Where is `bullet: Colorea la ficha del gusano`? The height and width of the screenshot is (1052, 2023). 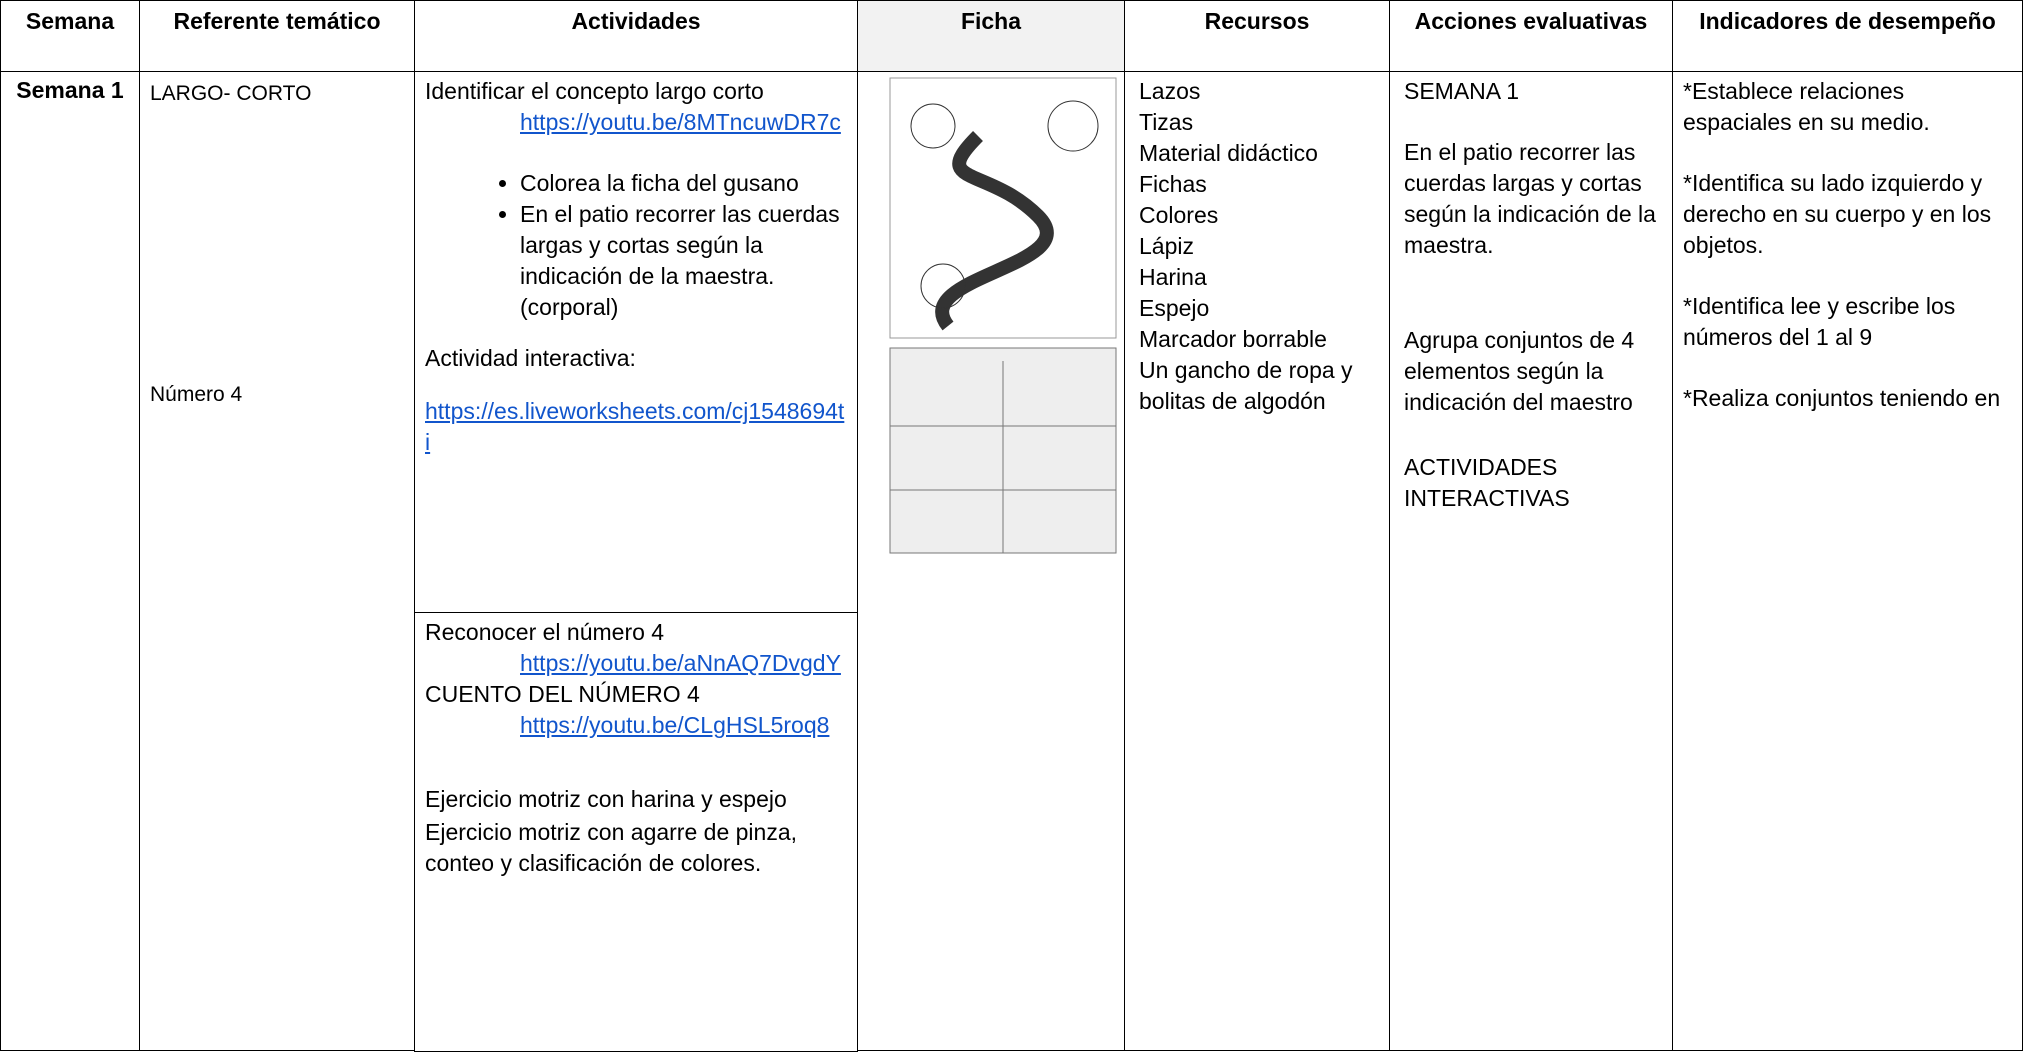
bullet: Colorea la ficha del gusano is located at coordinates (683, 183).